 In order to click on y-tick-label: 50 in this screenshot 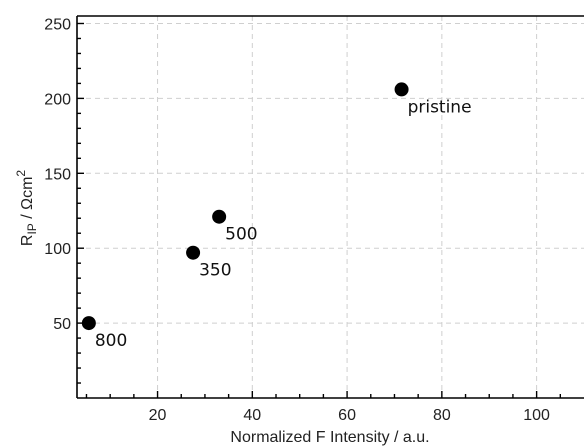, I will do `click(62, 324)`.